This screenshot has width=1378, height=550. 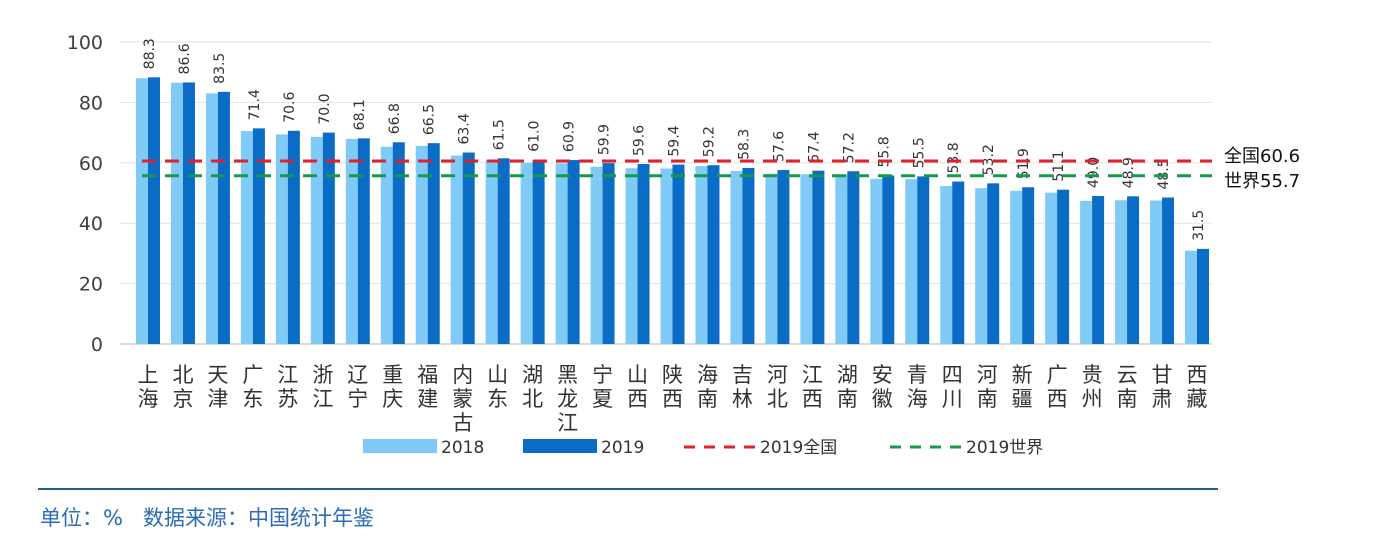 I want to click on x-tick-label: 州, so click(x=1092, y=399).